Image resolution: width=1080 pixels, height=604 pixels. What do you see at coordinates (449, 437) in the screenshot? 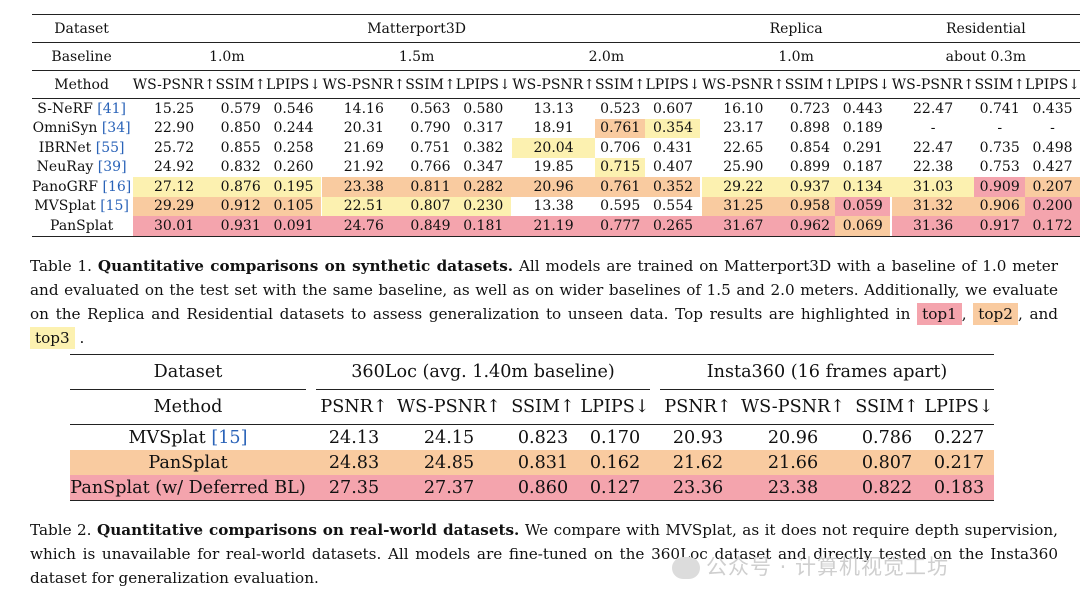
I see `t2-cell: 24.15` at bounding box center [449, 437].